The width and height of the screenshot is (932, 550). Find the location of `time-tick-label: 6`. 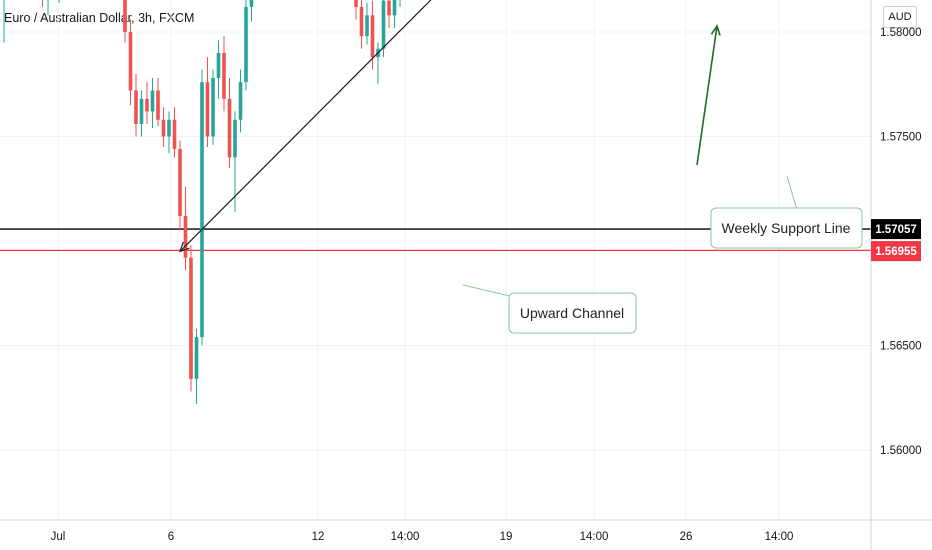

time-tick-label: 6 is located at coordinates (171, 537).